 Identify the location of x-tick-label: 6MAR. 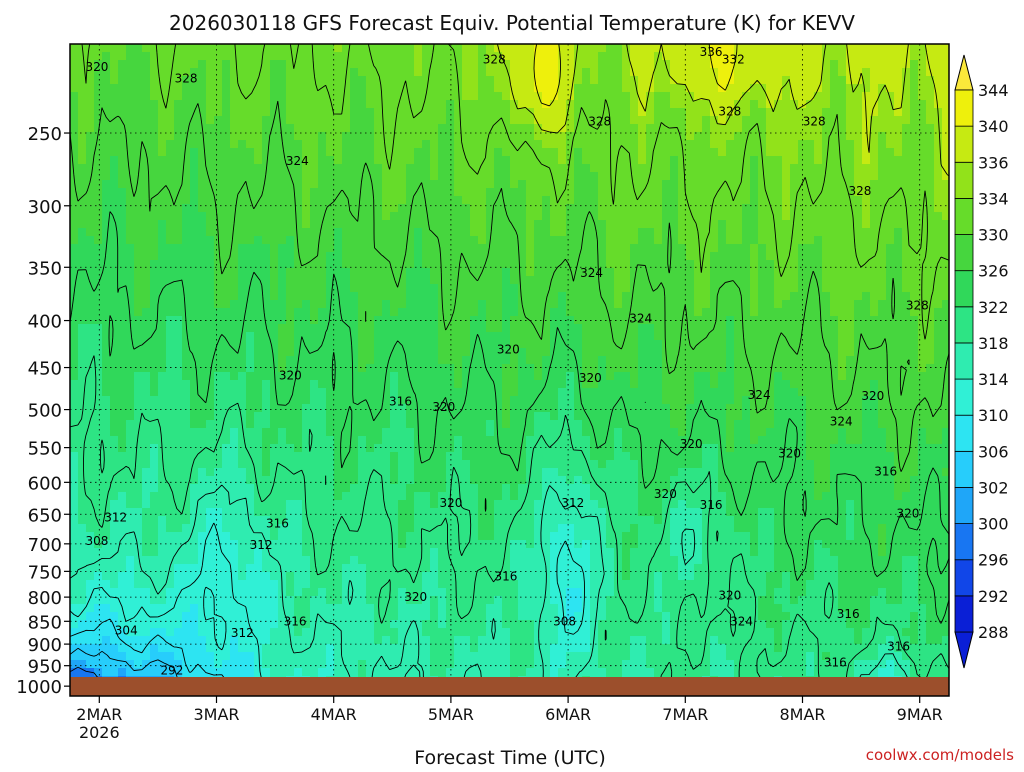
(568, 714).